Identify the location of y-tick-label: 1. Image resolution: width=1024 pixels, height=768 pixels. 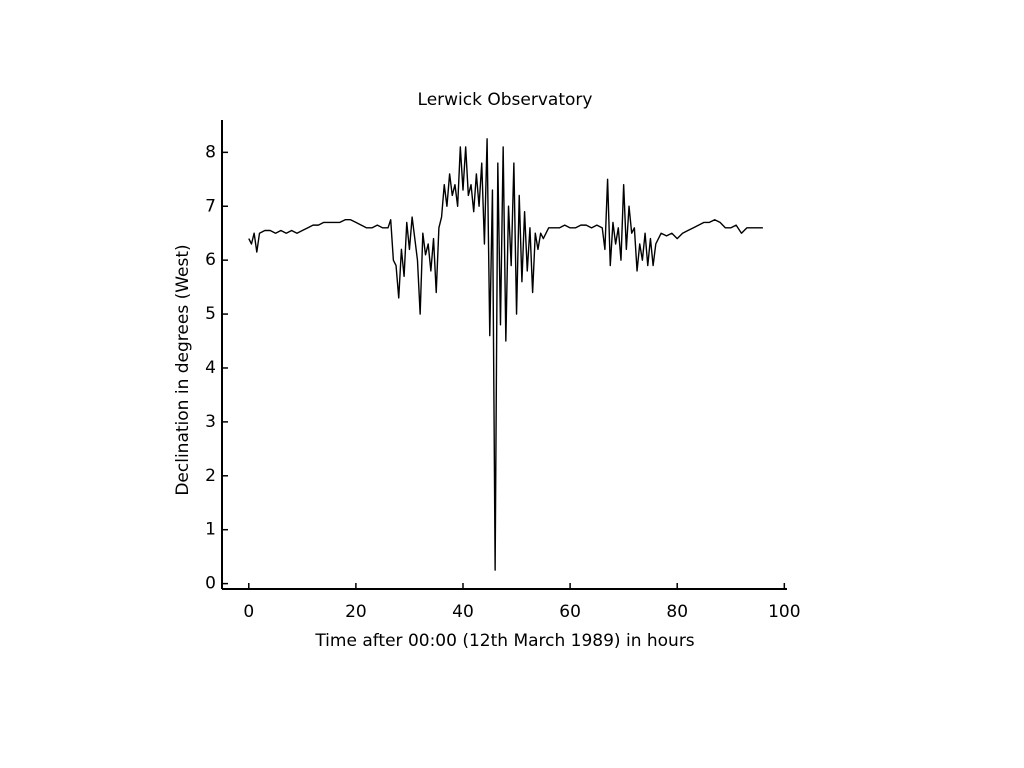
(210, 530).